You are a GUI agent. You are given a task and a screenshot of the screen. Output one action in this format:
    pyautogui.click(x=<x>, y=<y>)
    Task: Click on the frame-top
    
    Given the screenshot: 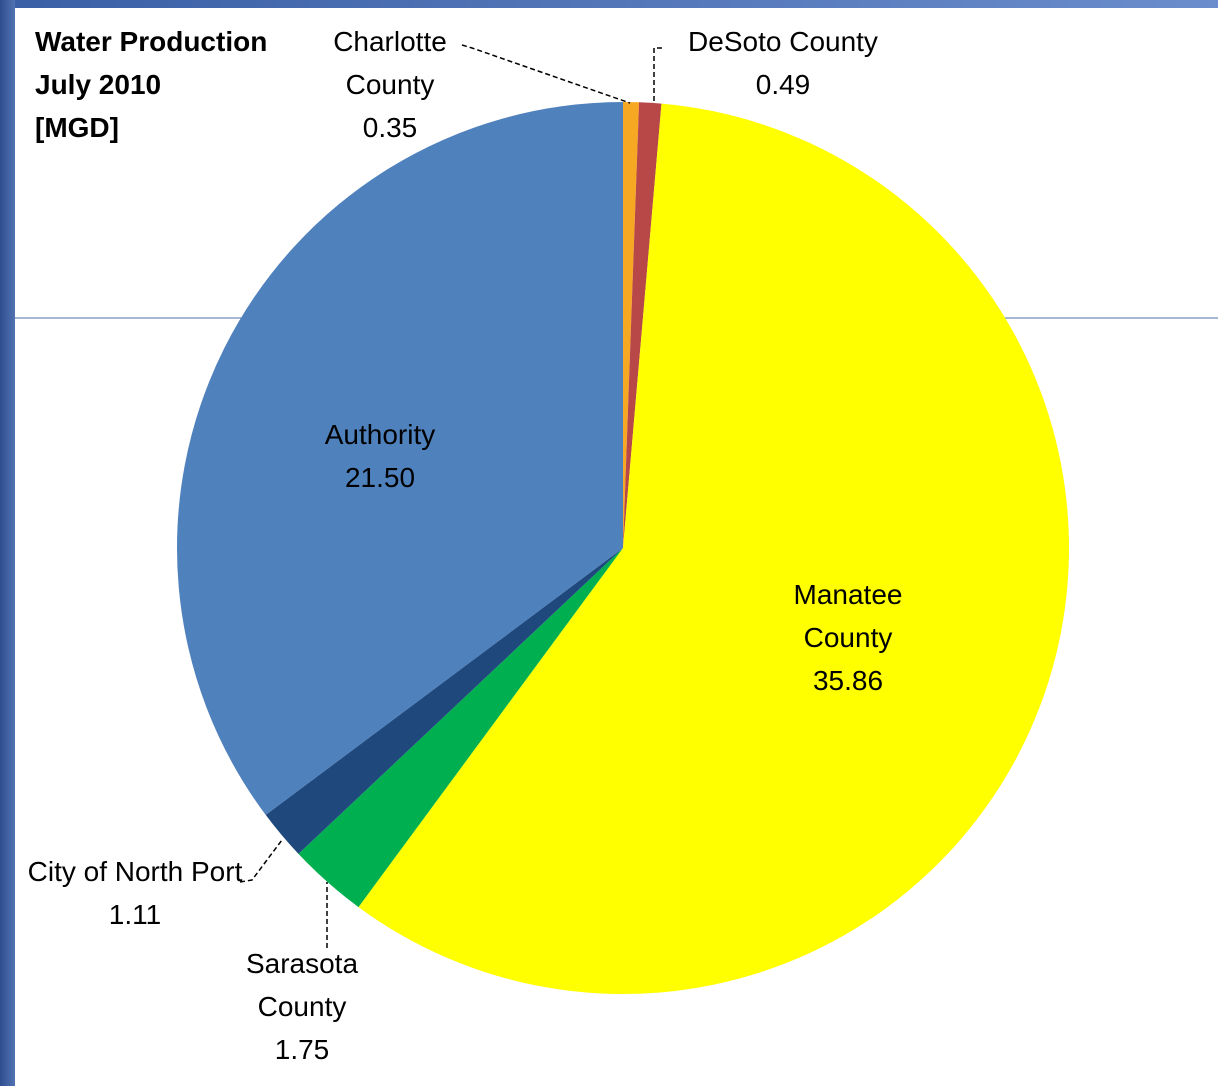 What is the action you would take?
    pyautogui.click(x=609, y=4)
    